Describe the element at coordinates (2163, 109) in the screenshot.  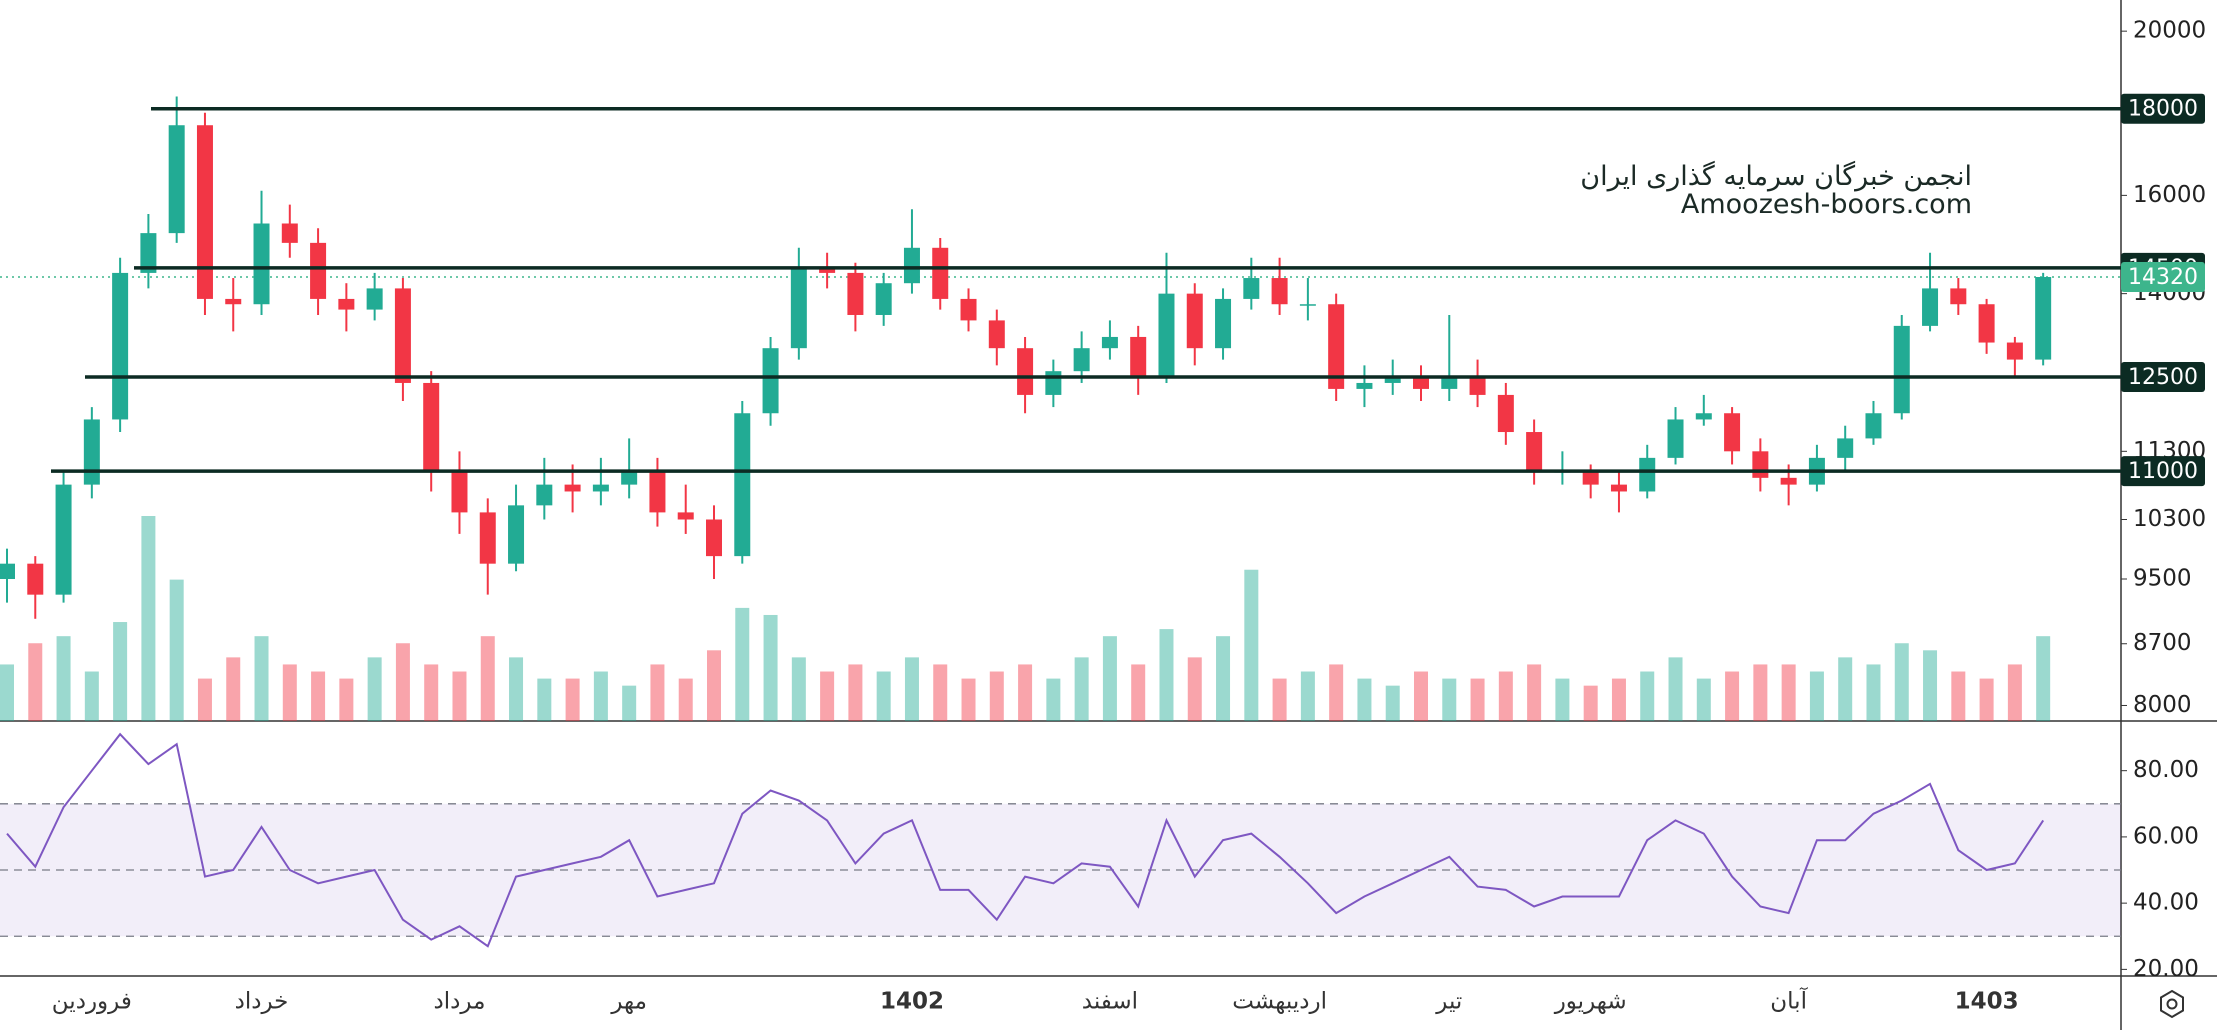
I see `level-label: 18000` at that location.